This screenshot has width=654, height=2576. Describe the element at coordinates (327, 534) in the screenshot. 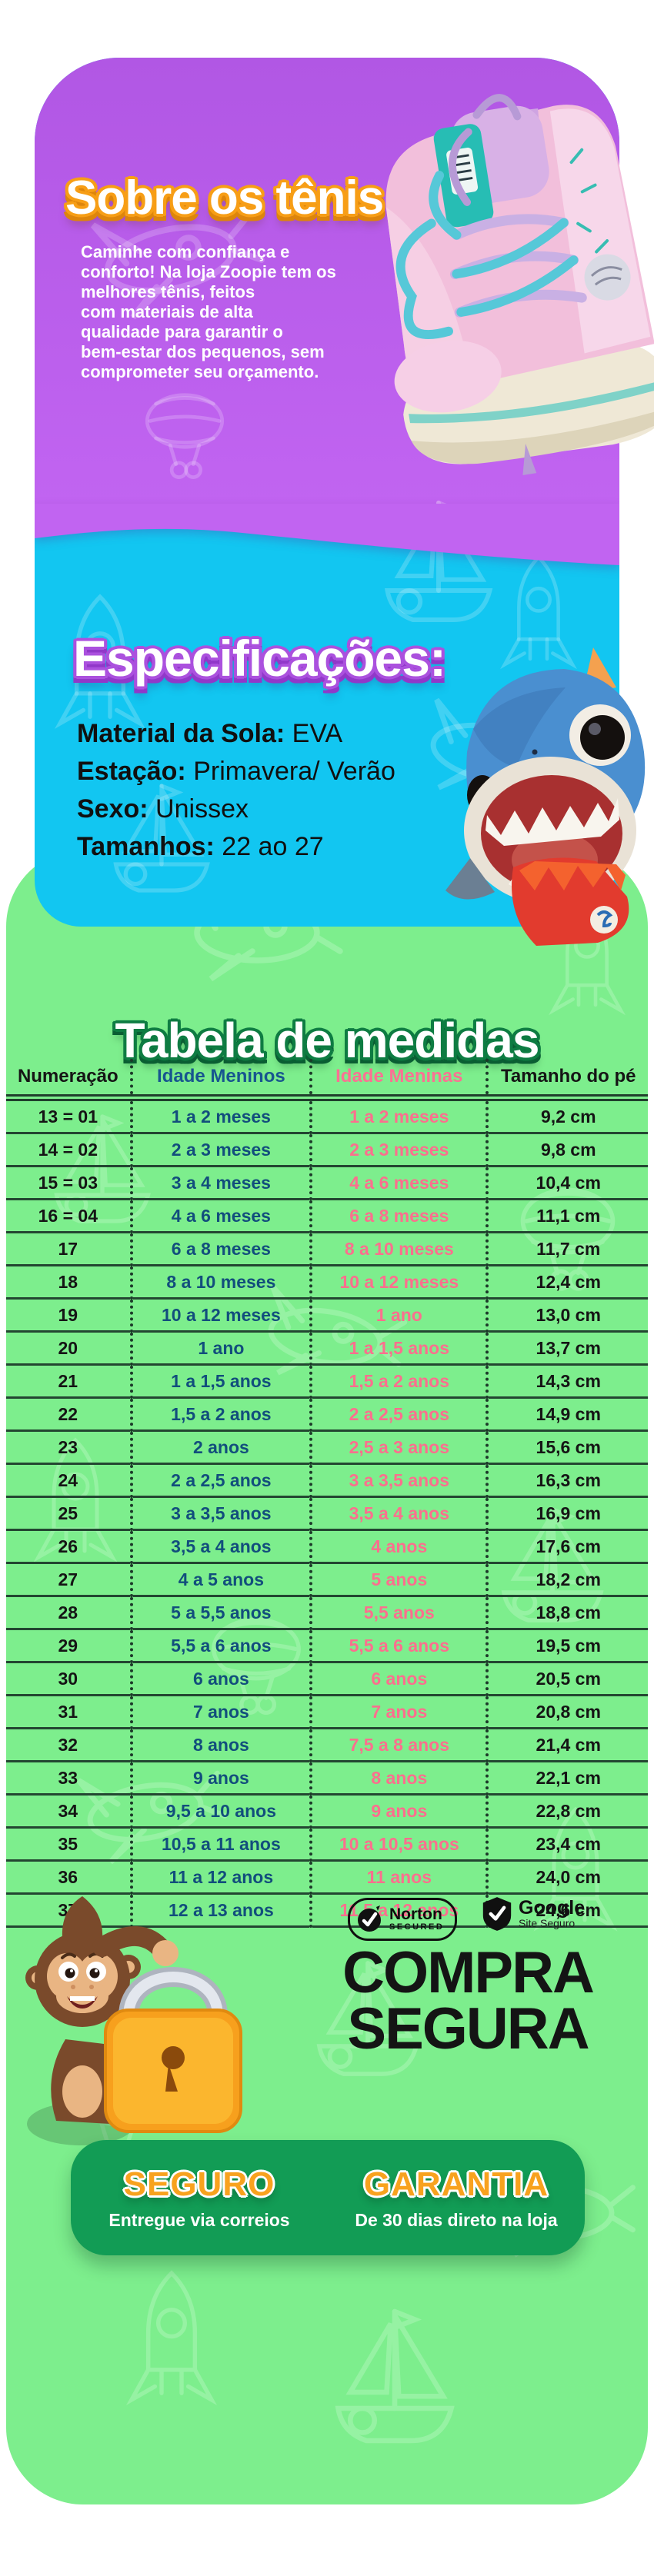

I see `section-wave-divider` at that location.